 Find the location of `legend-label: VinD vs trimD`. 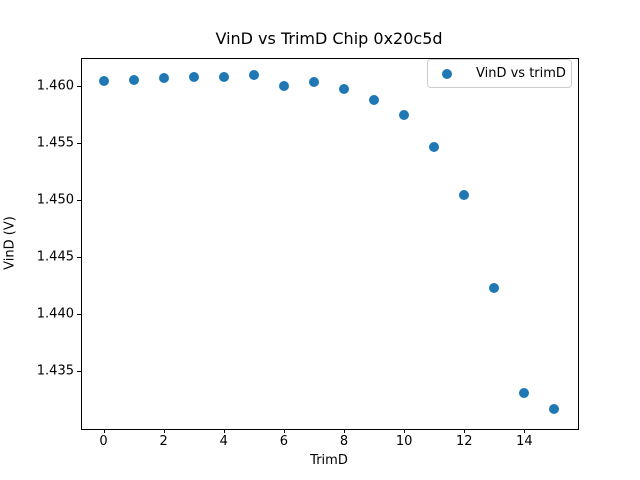

legend-label: VinD vs trimD is located at coordinates (521, 73).